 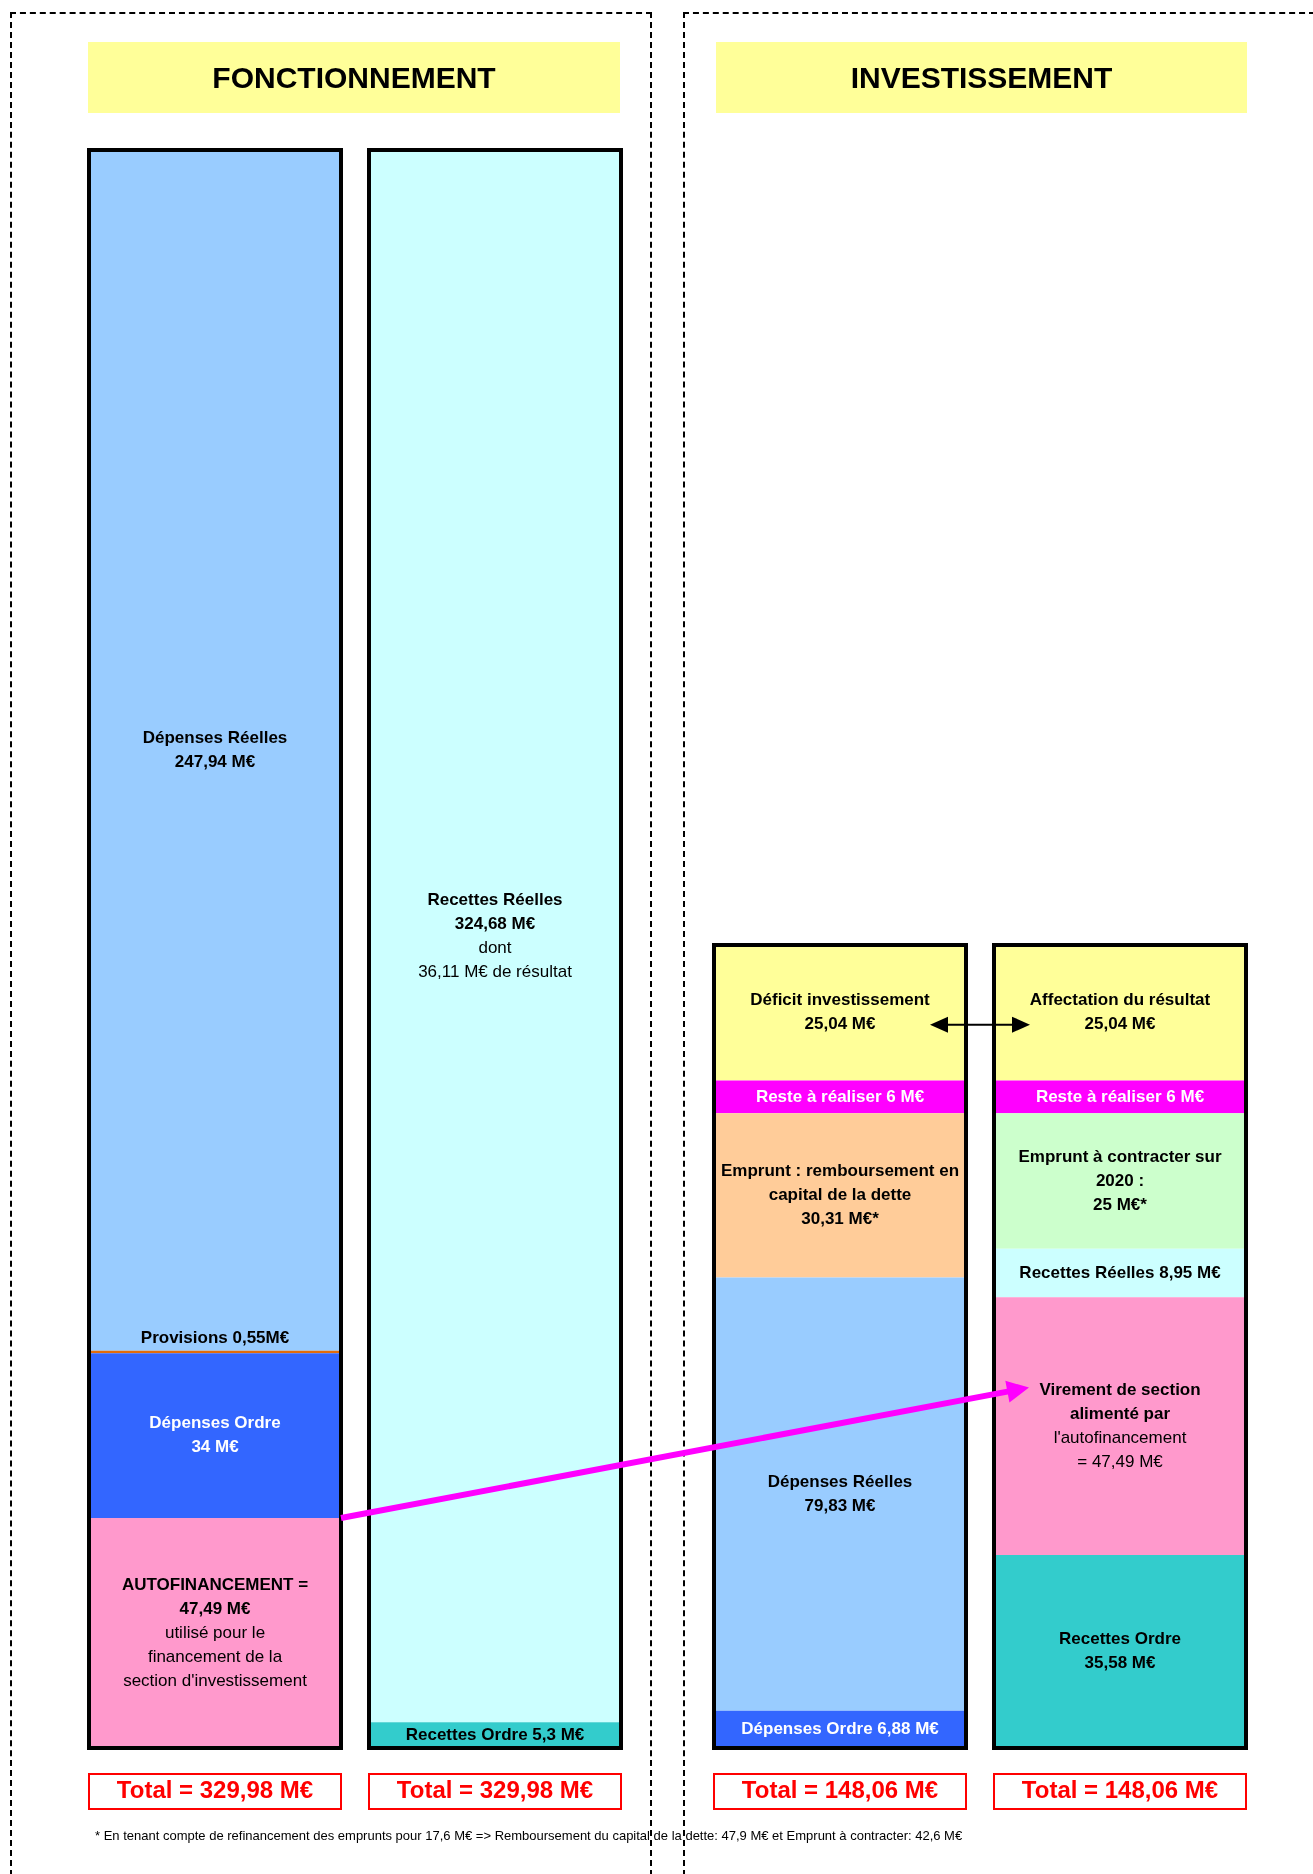 What do you see at coordinates (840, 1000) in the screenshot?
I see `series-label: Déficit investissement` at bounding box center [840, 1000].